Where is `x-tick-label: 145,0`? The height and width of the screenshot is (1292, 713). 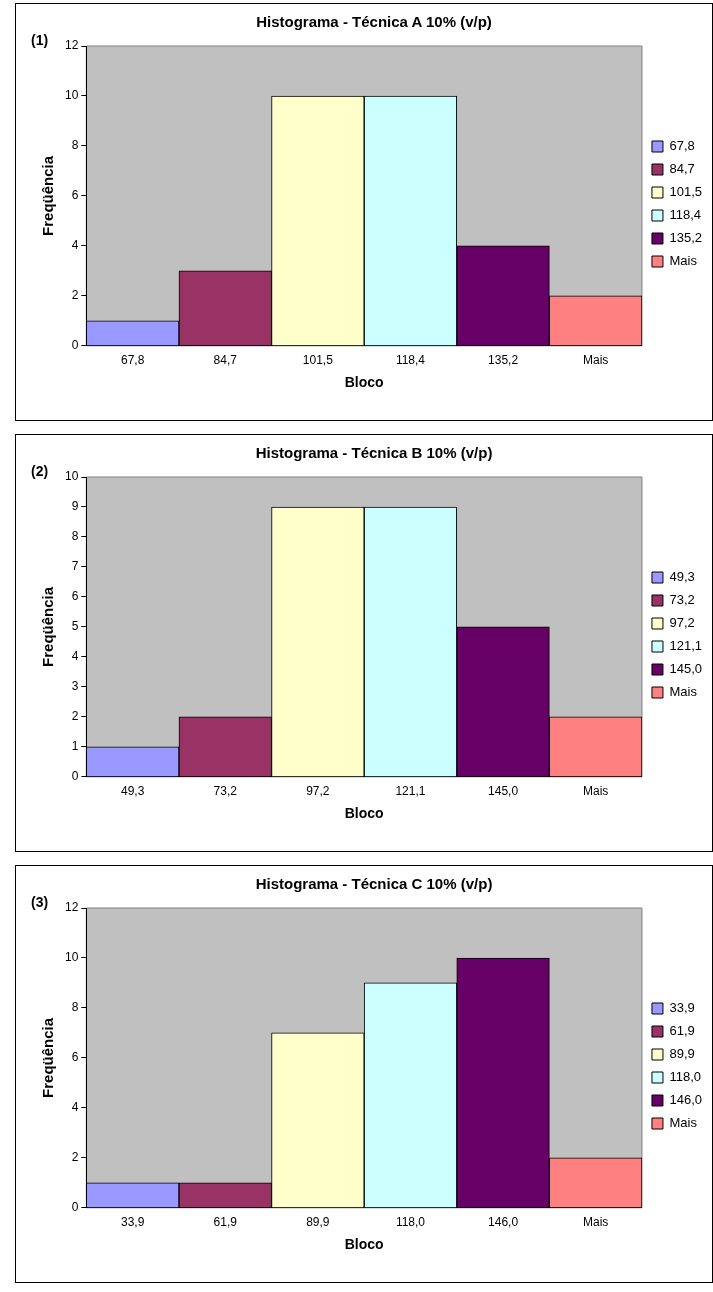 x-tick-label: 145,0 is located at coordinates (503, 791).